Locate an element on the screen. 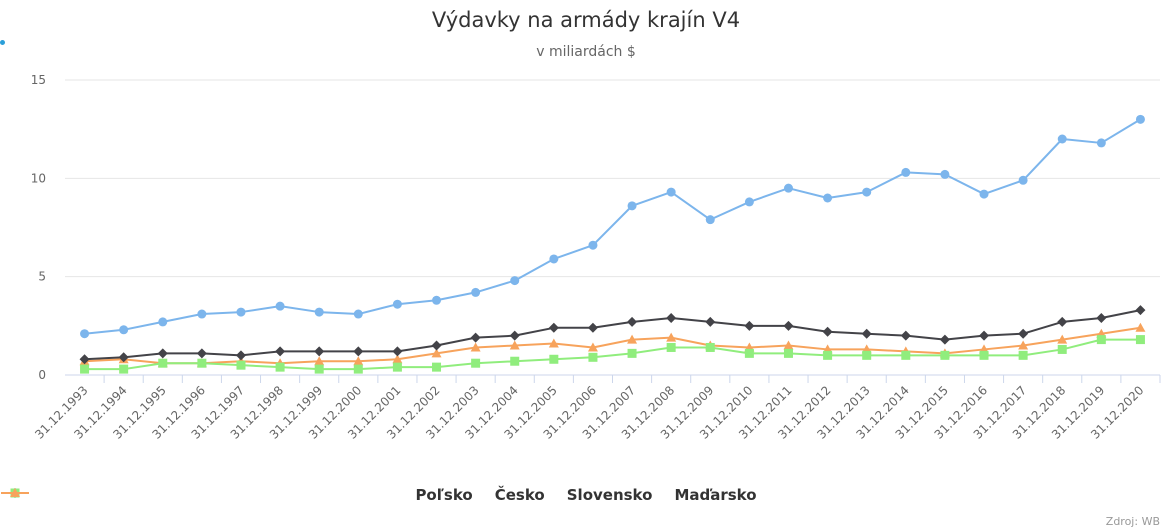  source-credit: Zdroj: WB is located at coordinates (1132, 521).